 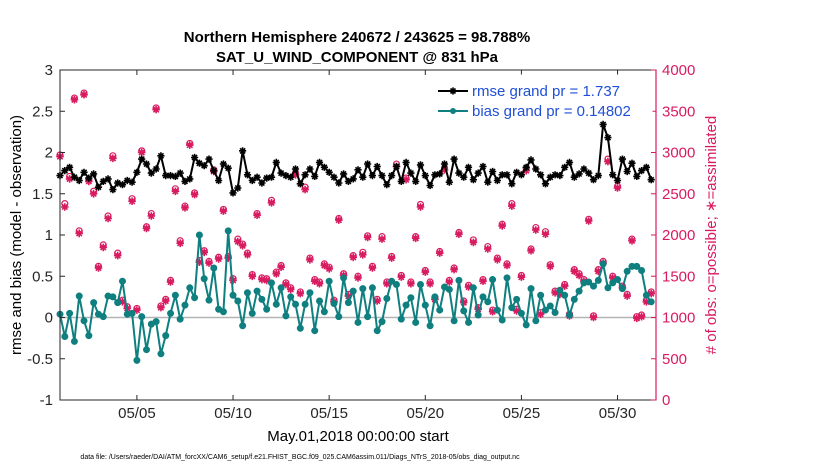 I want to click on x-tick-label: 05/30, so click(x=618, y=413).